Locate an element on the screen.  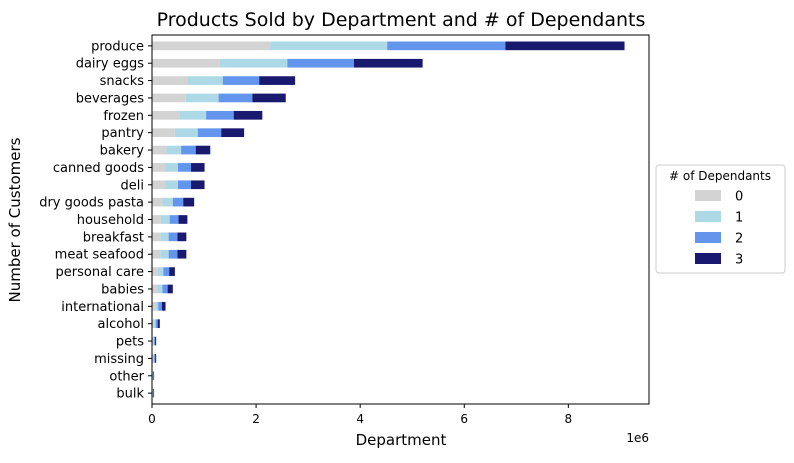
x-tick-label: 4 is located at coordinates (360, 419).